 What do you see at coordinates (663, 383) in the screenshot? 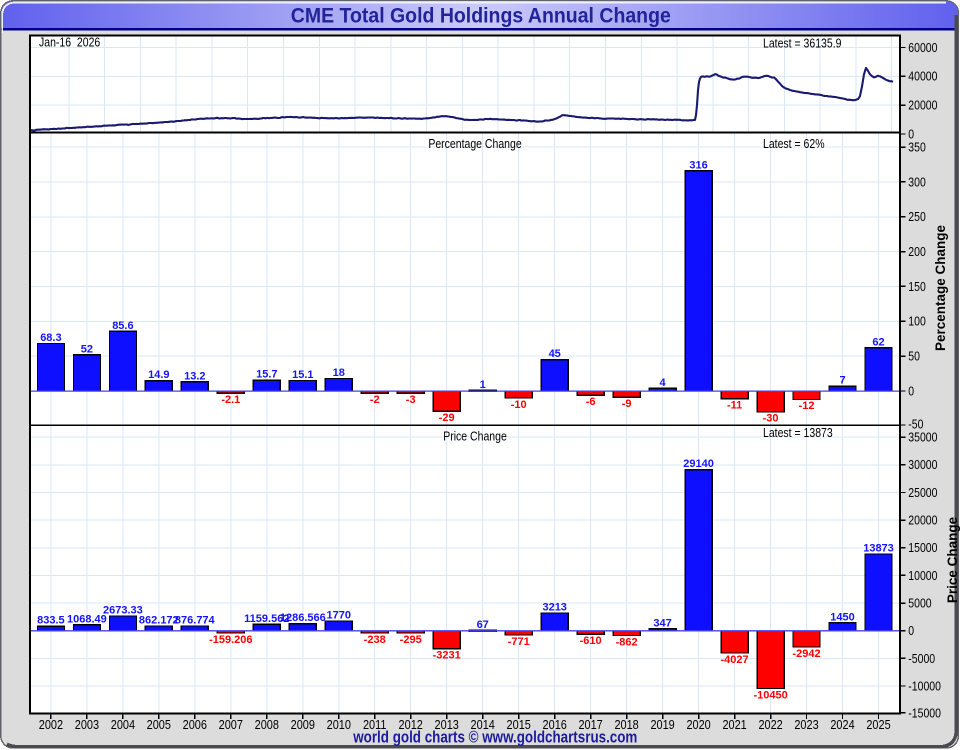
I see `svg-text: 4` at bounding box center [663, 383].